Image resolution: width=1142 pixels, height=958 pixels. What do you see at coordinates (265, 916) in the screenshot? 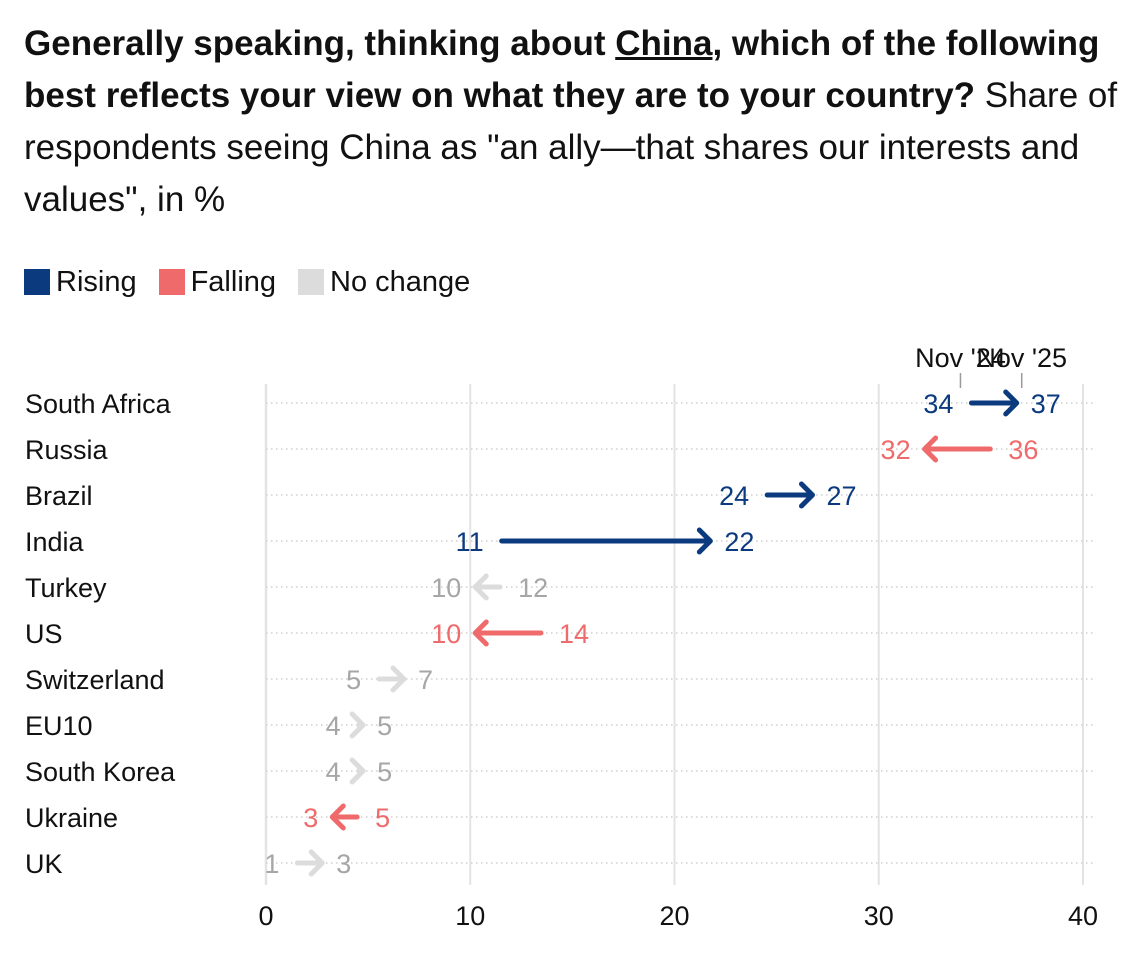
I see `x-tick-label-0: 0` at bounding box center [265, 916].